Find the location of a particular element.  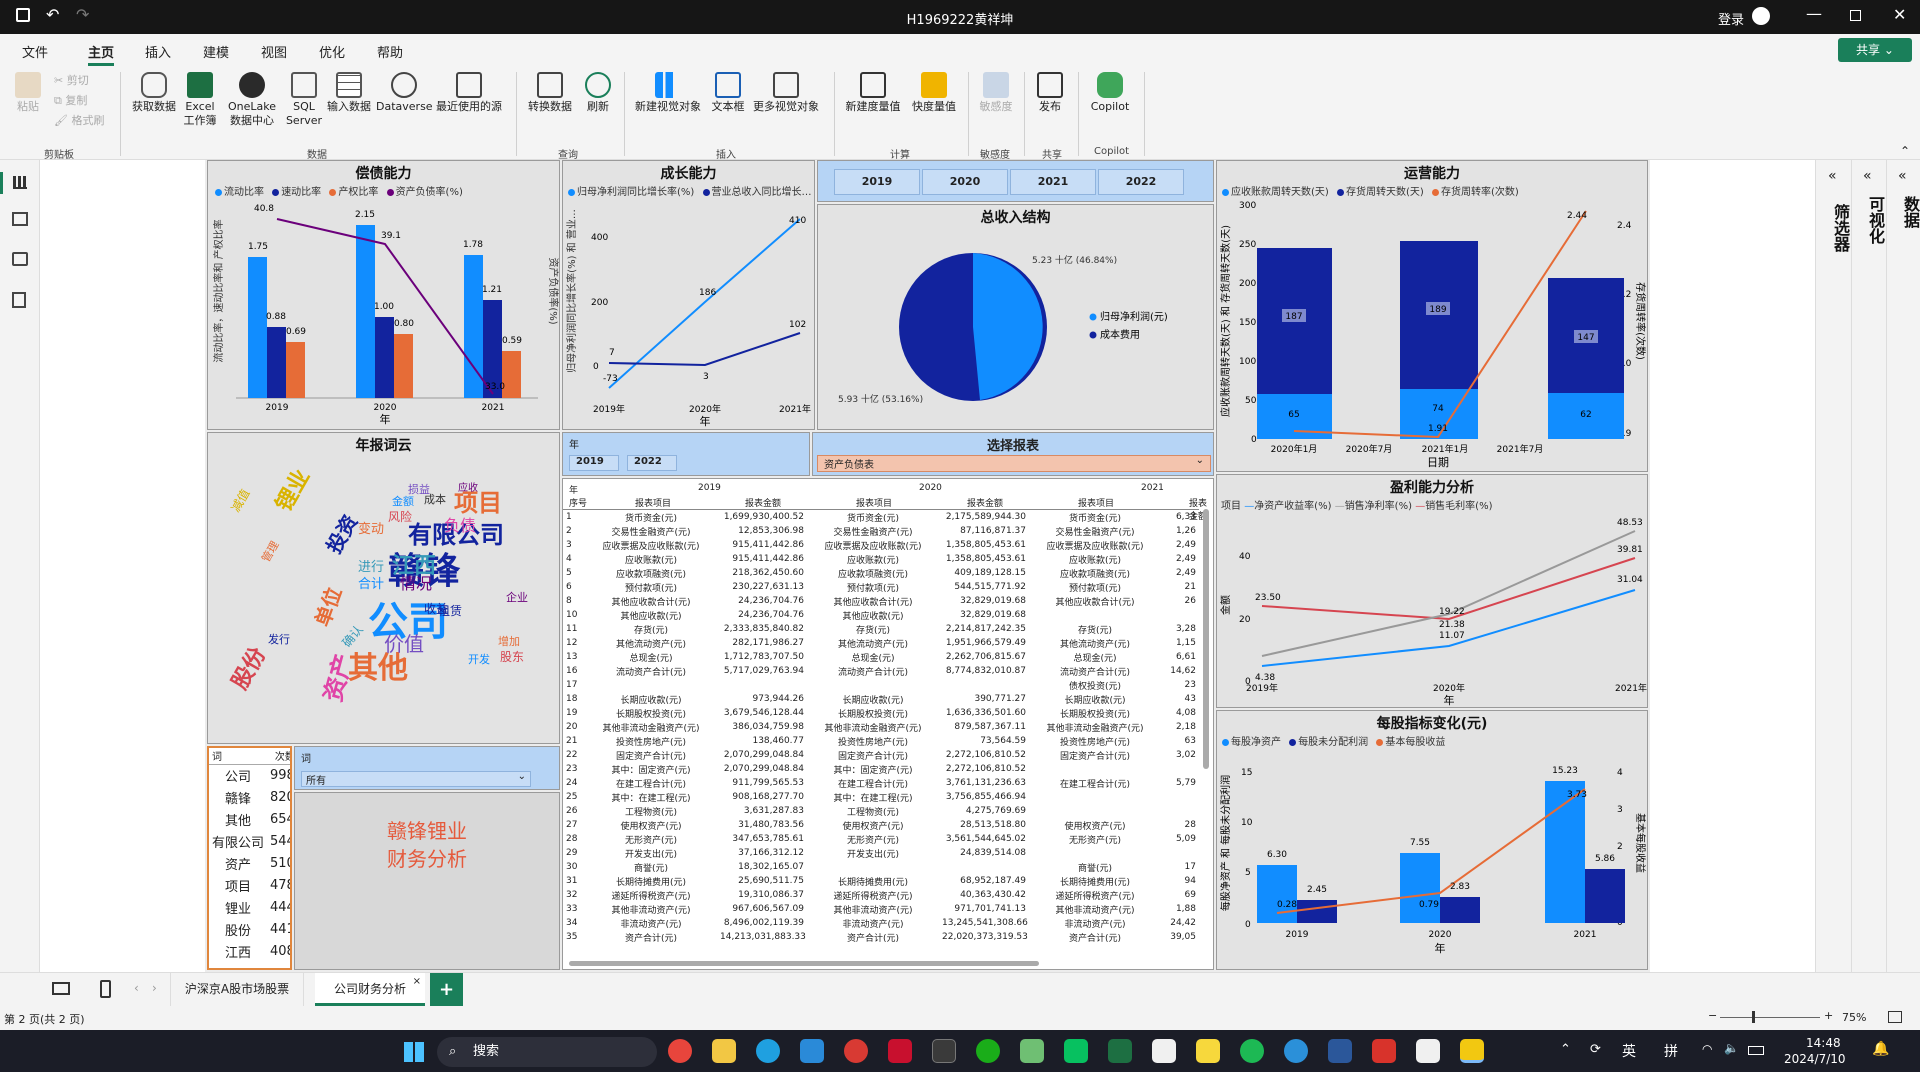

year-range-slicer: 年 2019 2022 is located at coordinates (686, 454).